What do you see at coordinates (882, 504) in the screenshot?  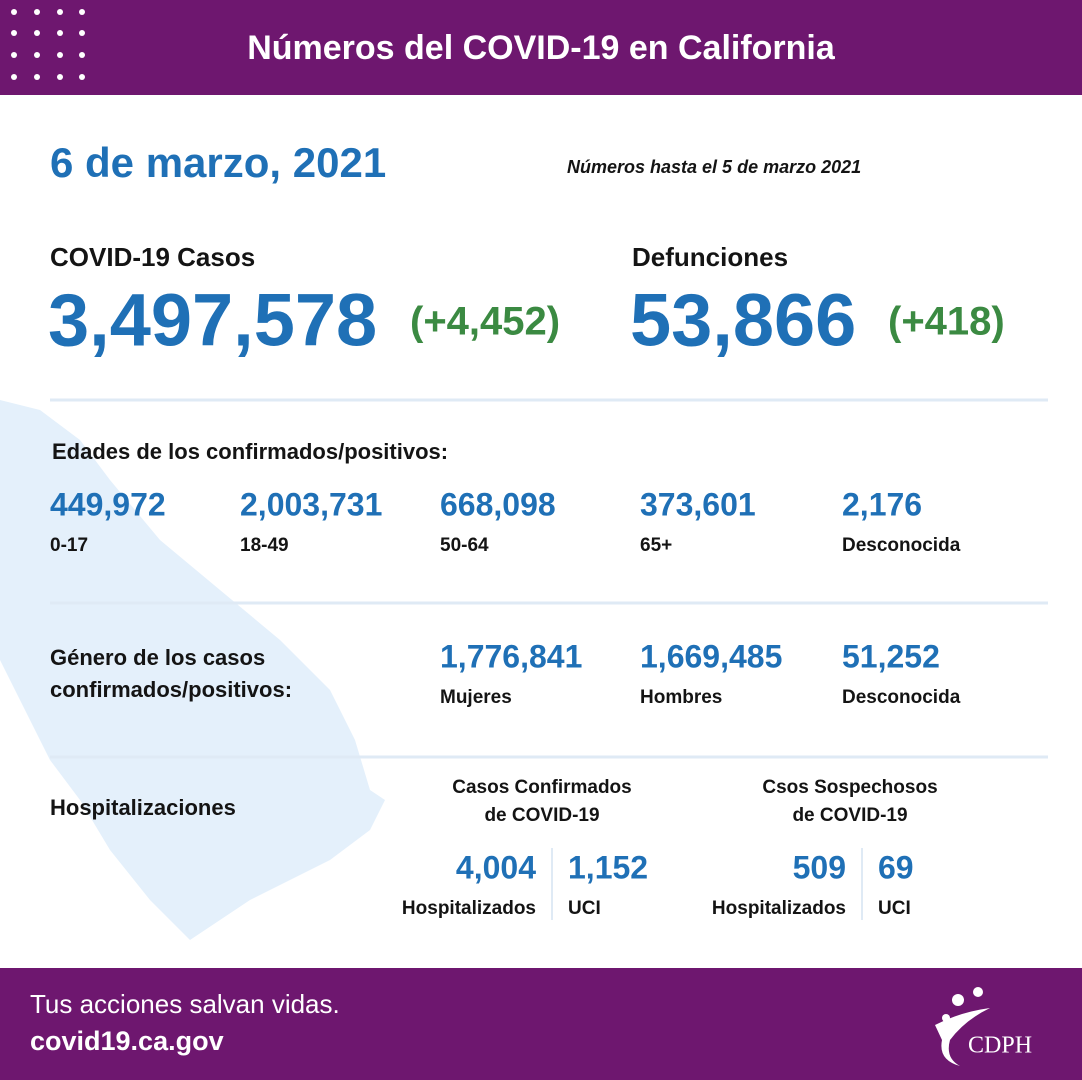 I see `age-value: 2,176` at bounding box center [882, 504].